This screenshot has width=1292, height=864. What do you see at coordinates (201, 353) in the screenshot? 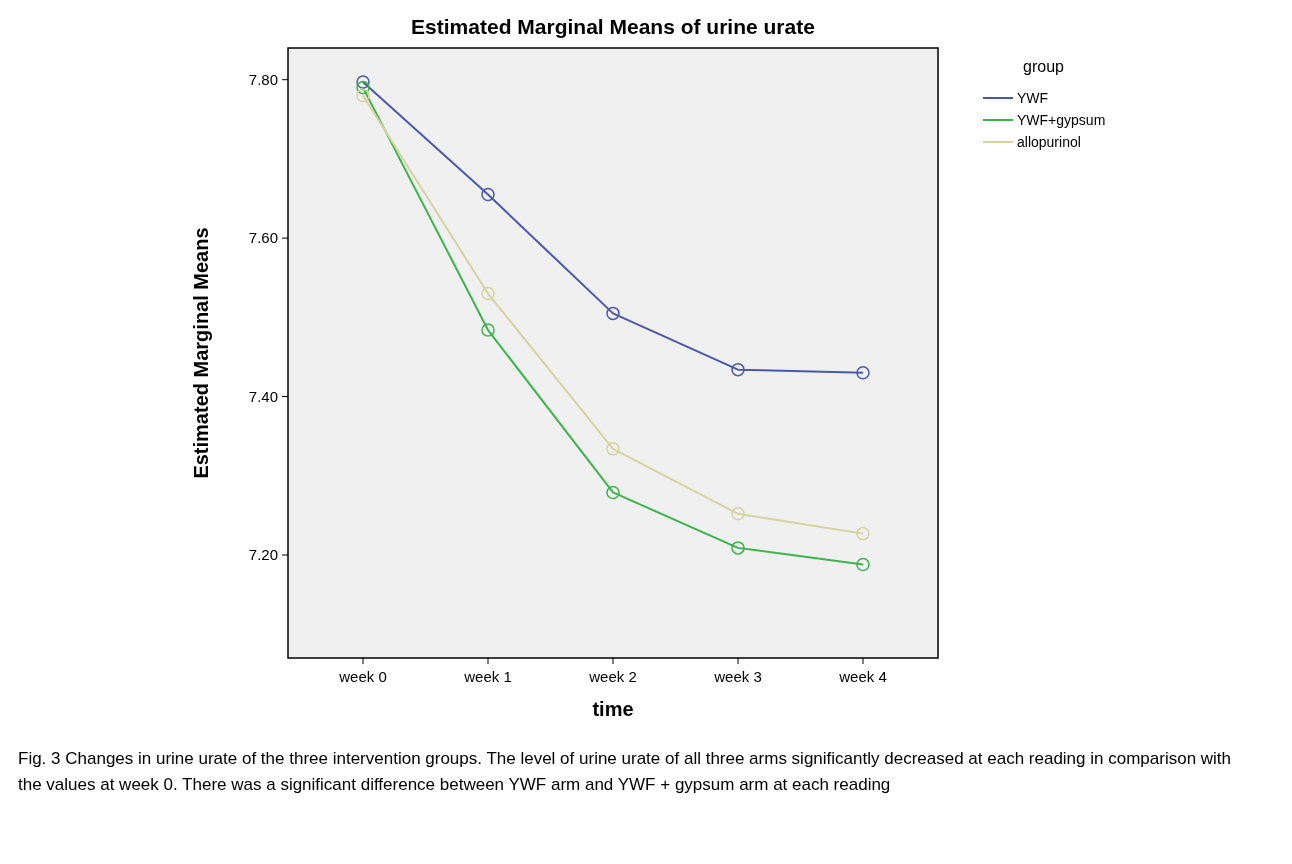
I see `y-axis-title: Estimated Marginal Means` at bounding box center [201, 353].